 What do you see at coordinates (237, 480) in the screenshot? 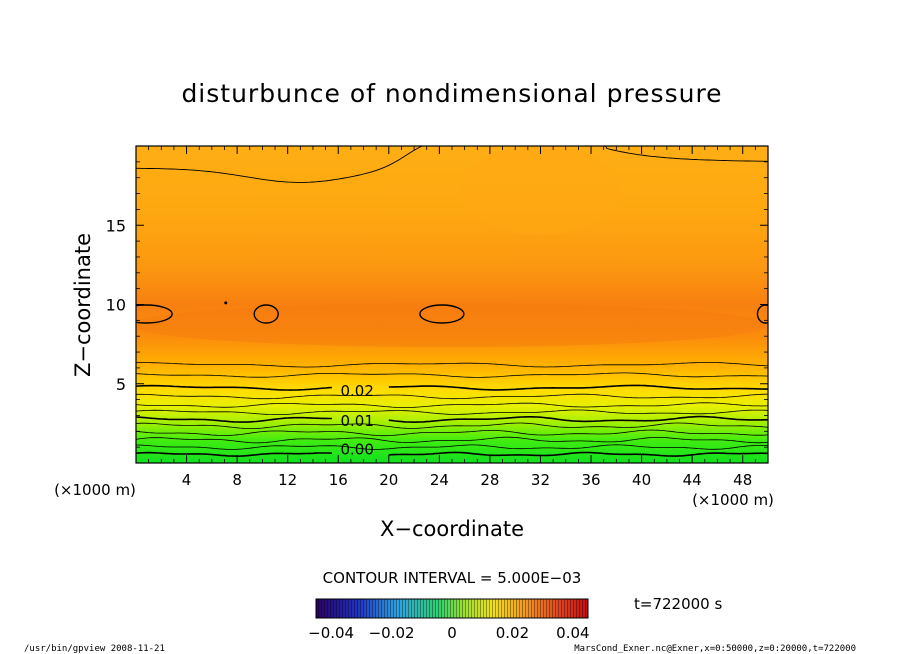
I see `x-tick-label: 8` at bounding box center [237, 480].